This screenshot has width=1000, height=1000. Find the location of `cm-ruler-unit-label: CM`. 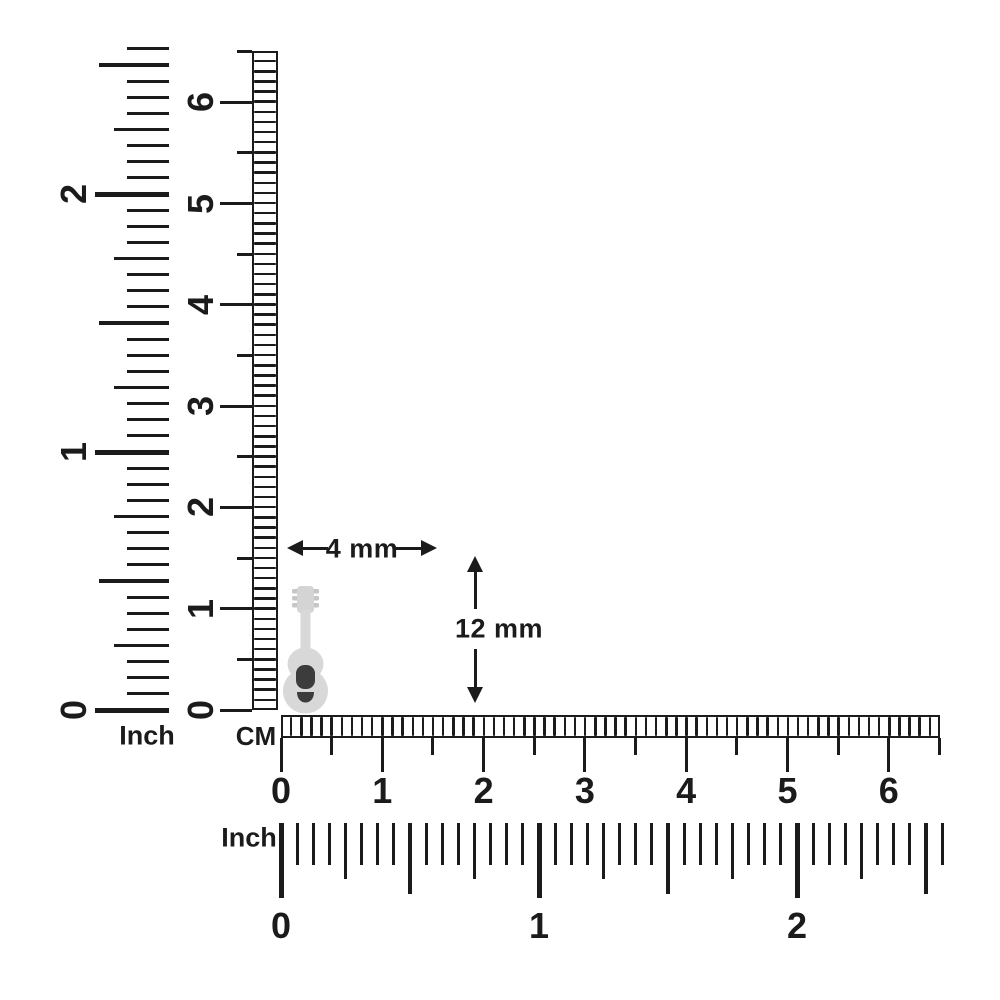

cm-ruler-unit-label: CM is located at coordinates (256, 736).